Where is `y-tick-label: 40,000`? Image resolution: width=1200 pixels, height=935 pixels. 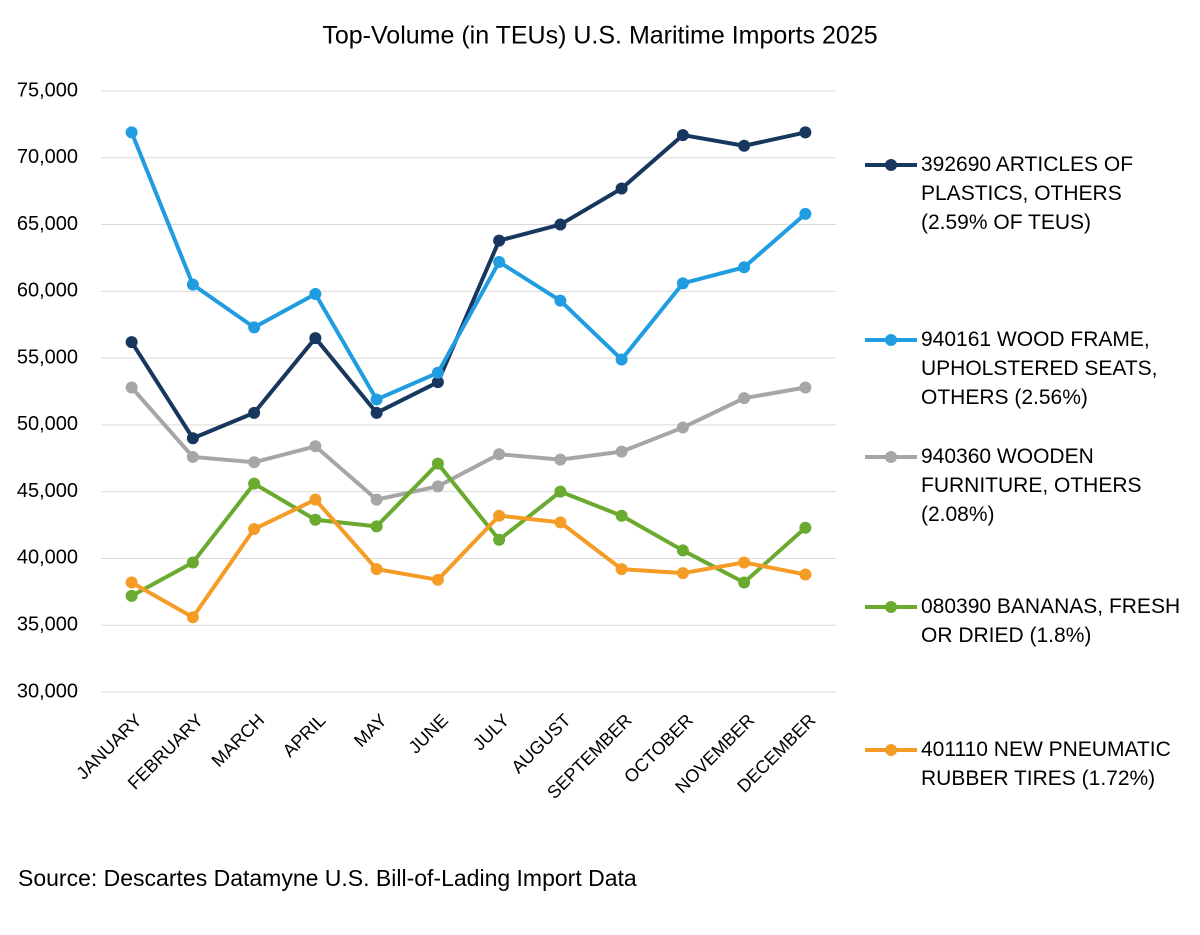 y-tick-label: 40,000 is located at coordinates (47, 558).